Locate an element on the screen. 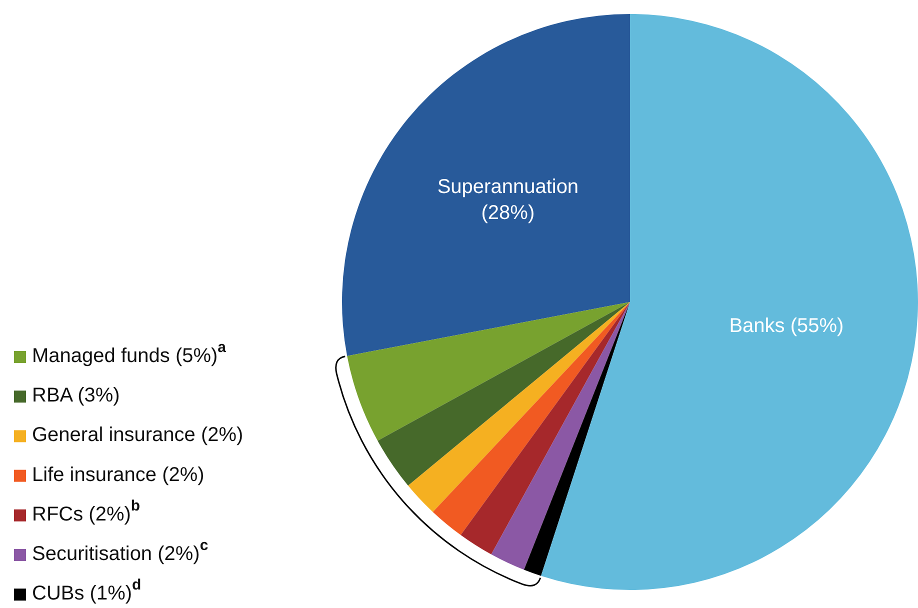 Image resolution: width=918 pixels, height=608 pixels. legend-label: Managed funds (5%)$^{a}$ is located at coordinates (129, 353).